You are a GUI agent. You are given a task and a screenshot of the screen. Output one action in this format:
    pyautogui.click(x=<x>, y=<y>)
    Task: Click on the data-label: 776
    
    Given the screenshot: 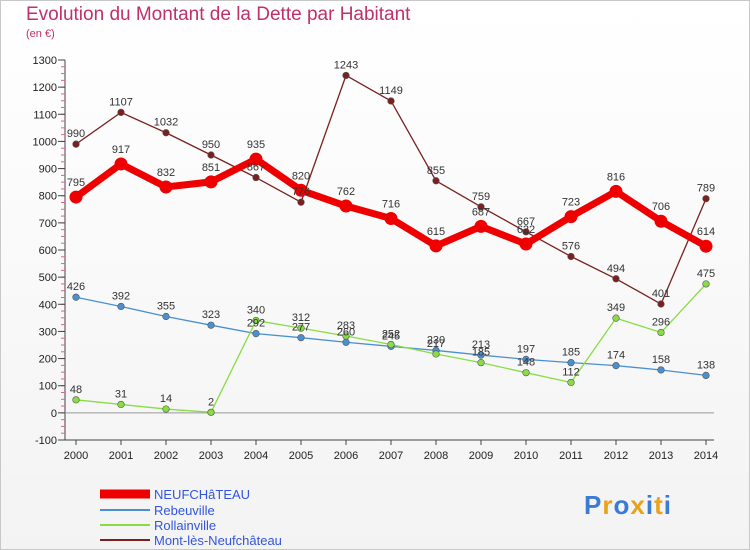 What is the action you would take?
    pyautogui.click(x=301, y=192)
    